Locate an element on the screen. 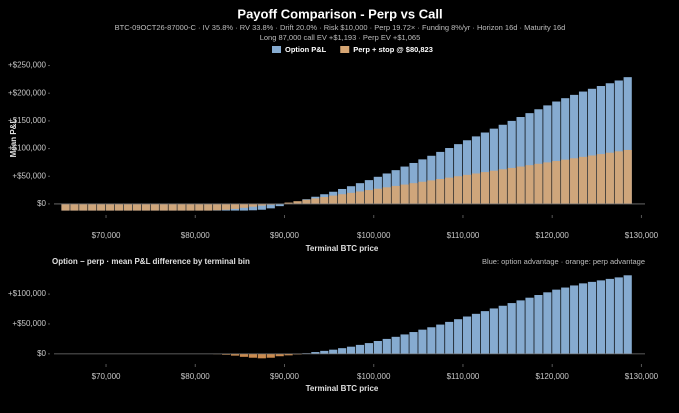  legend-swatch is located at coordinates (345, 49).